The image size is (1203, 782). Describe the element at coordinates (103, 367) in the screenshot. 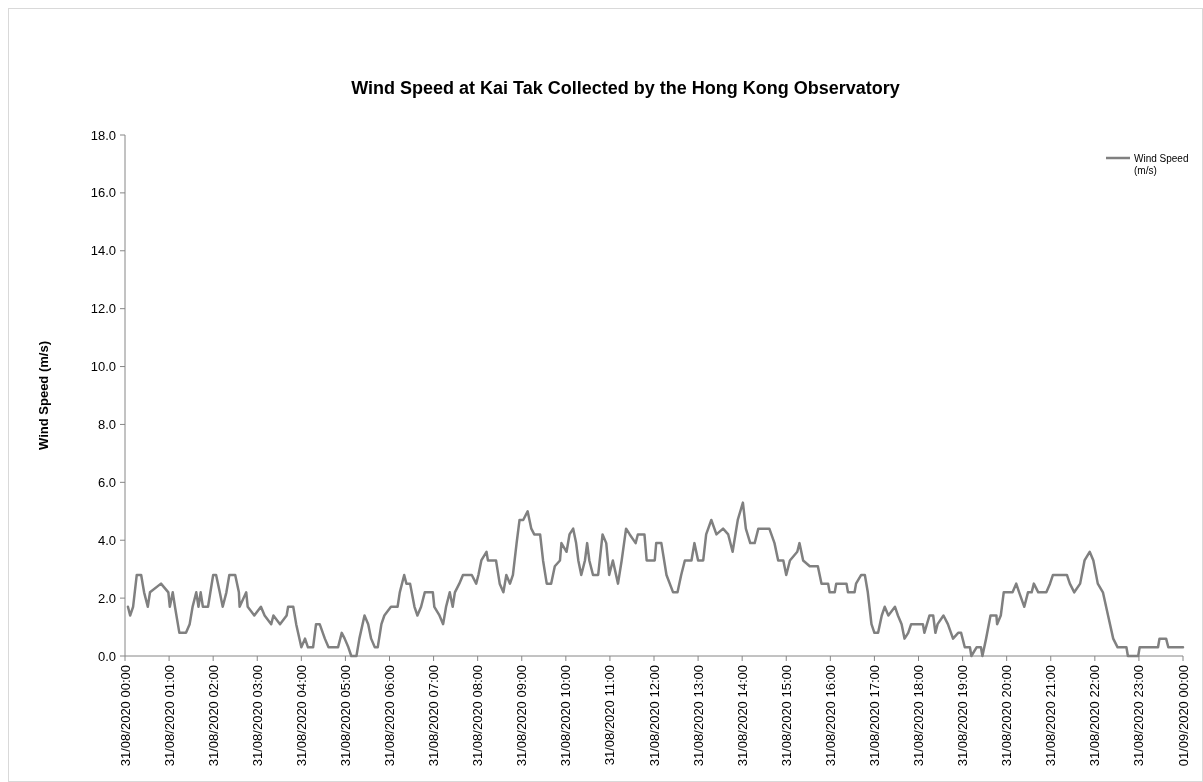

I see `y-tick-label: 10.0` at that location.